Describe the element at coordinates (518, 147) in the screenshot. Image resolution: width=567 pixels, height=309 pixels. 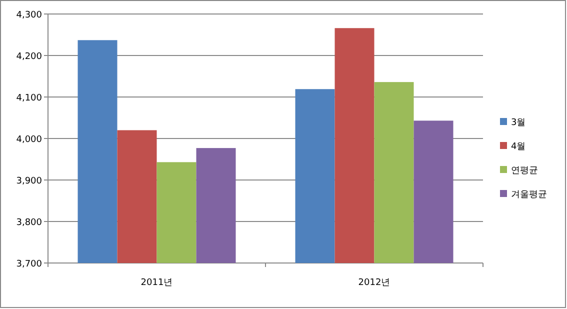
I see `legend-label: 4월` at that location.